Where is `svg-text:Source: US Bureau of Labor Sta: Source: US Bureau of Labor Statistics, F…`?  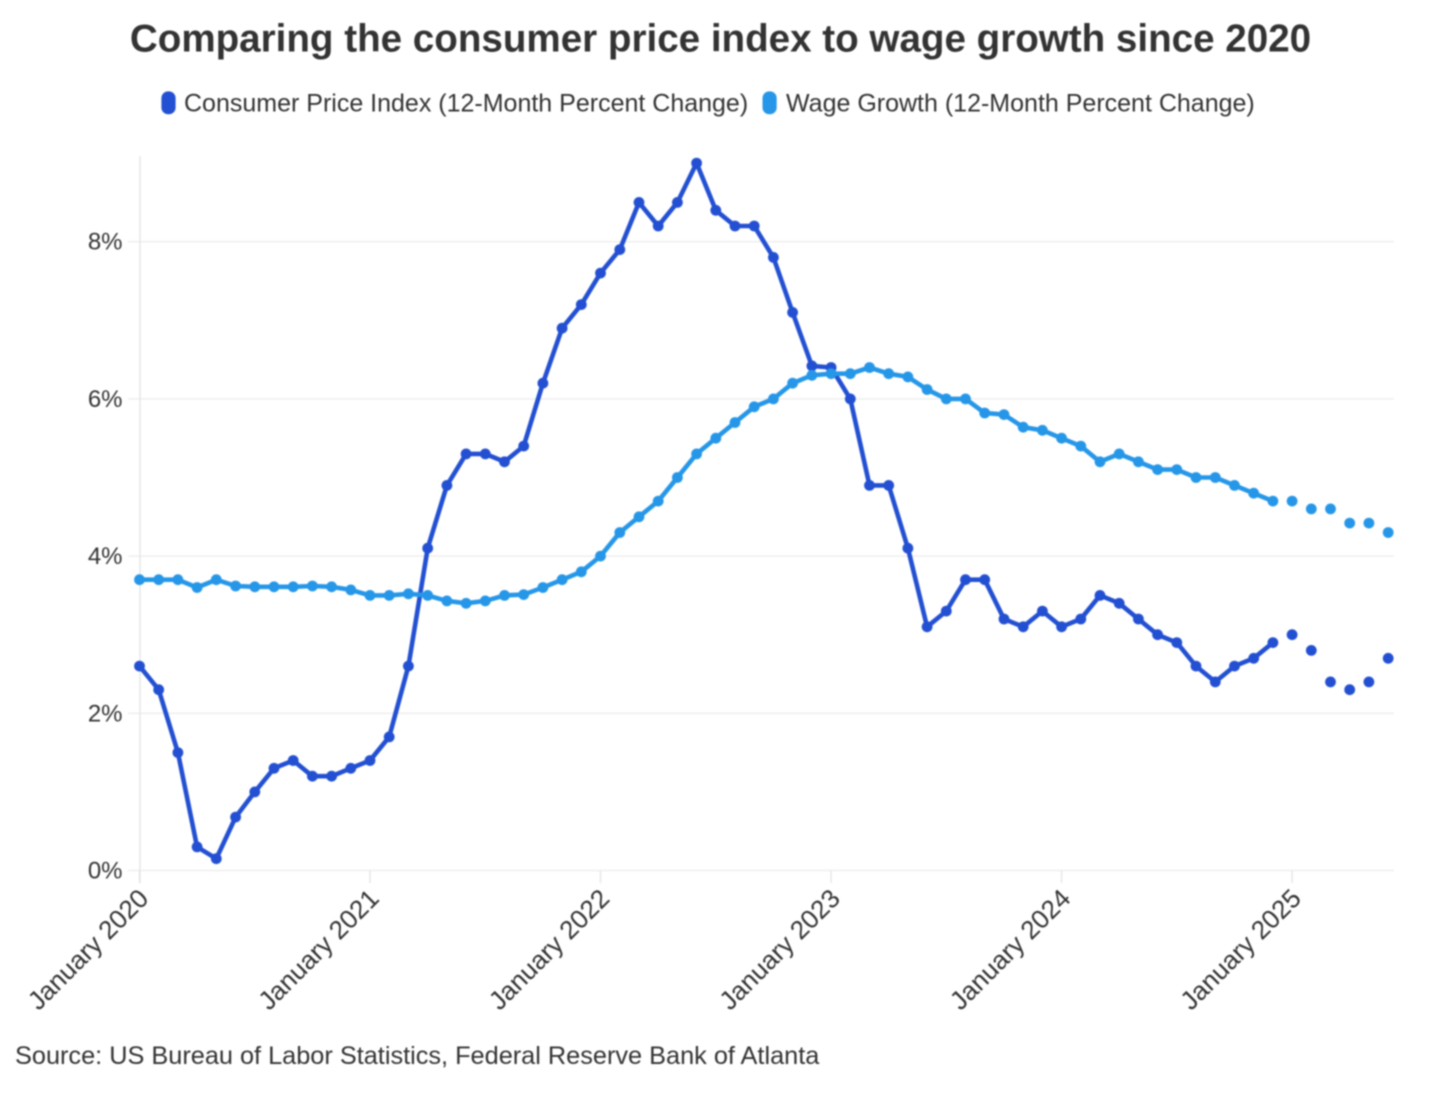
svg-text:Source: US Bureau of Labor Sta: Source: US Bureau of Labor Statistics, F… is located at coordinates (417, 1056).